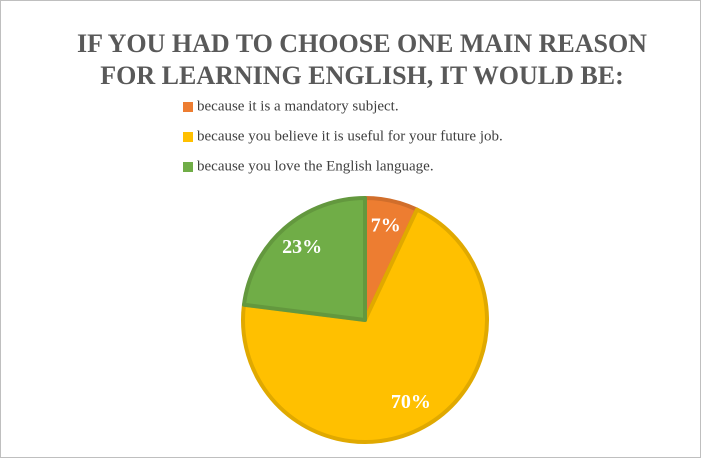 The image size is (701, 458). What do you see at coordinates (302, 247) in the screenshot?
I see `data-label: 23%` at bounding box center [302, 247].